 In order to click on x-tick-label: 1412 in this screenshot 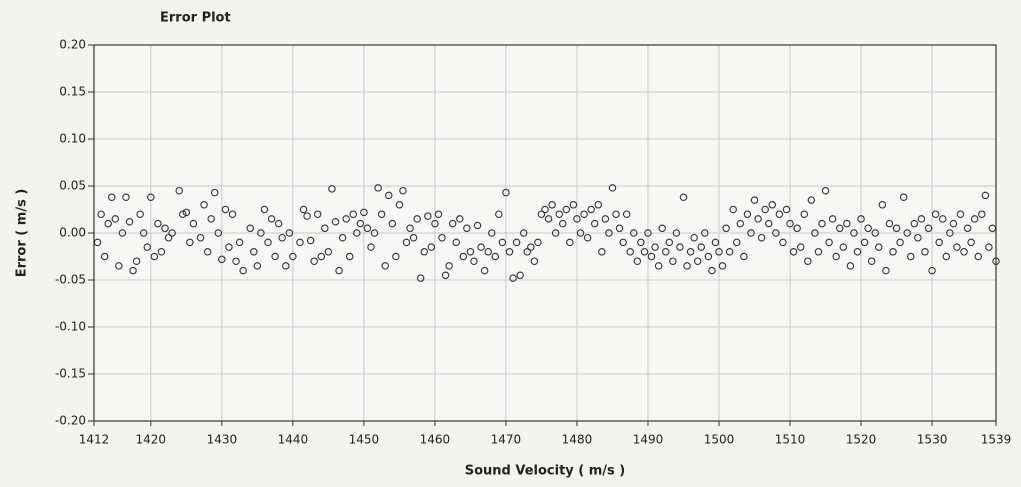, I will do `click(94, 440)`.